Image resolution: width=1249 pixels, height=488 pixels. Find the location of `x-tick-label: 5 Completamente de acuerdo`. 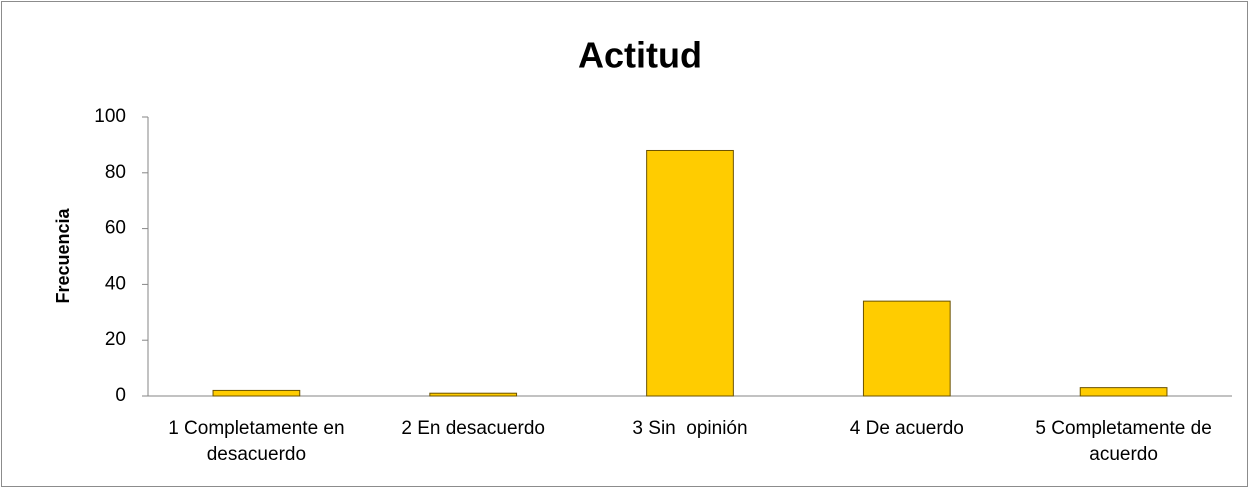

x-tick-label: 5 Completamente de acuerdo is located at coordinates (1126, 441).